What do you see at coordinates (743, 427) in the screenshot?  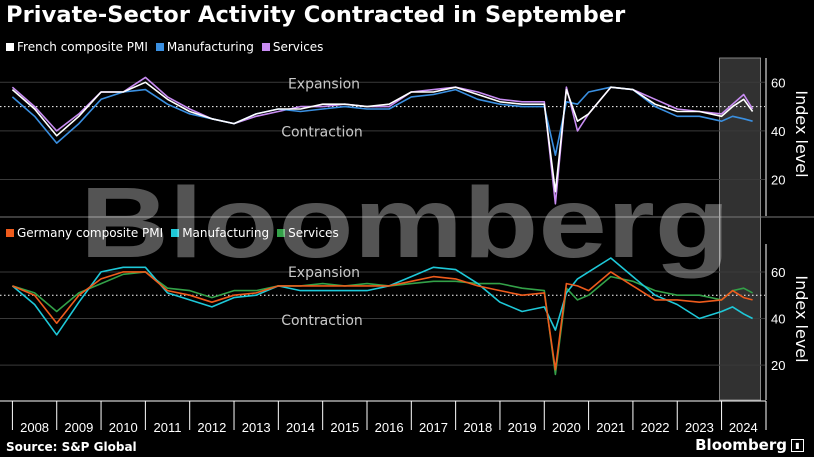 I see `x-tick-label: 2024` at bounding box center [743, 427].